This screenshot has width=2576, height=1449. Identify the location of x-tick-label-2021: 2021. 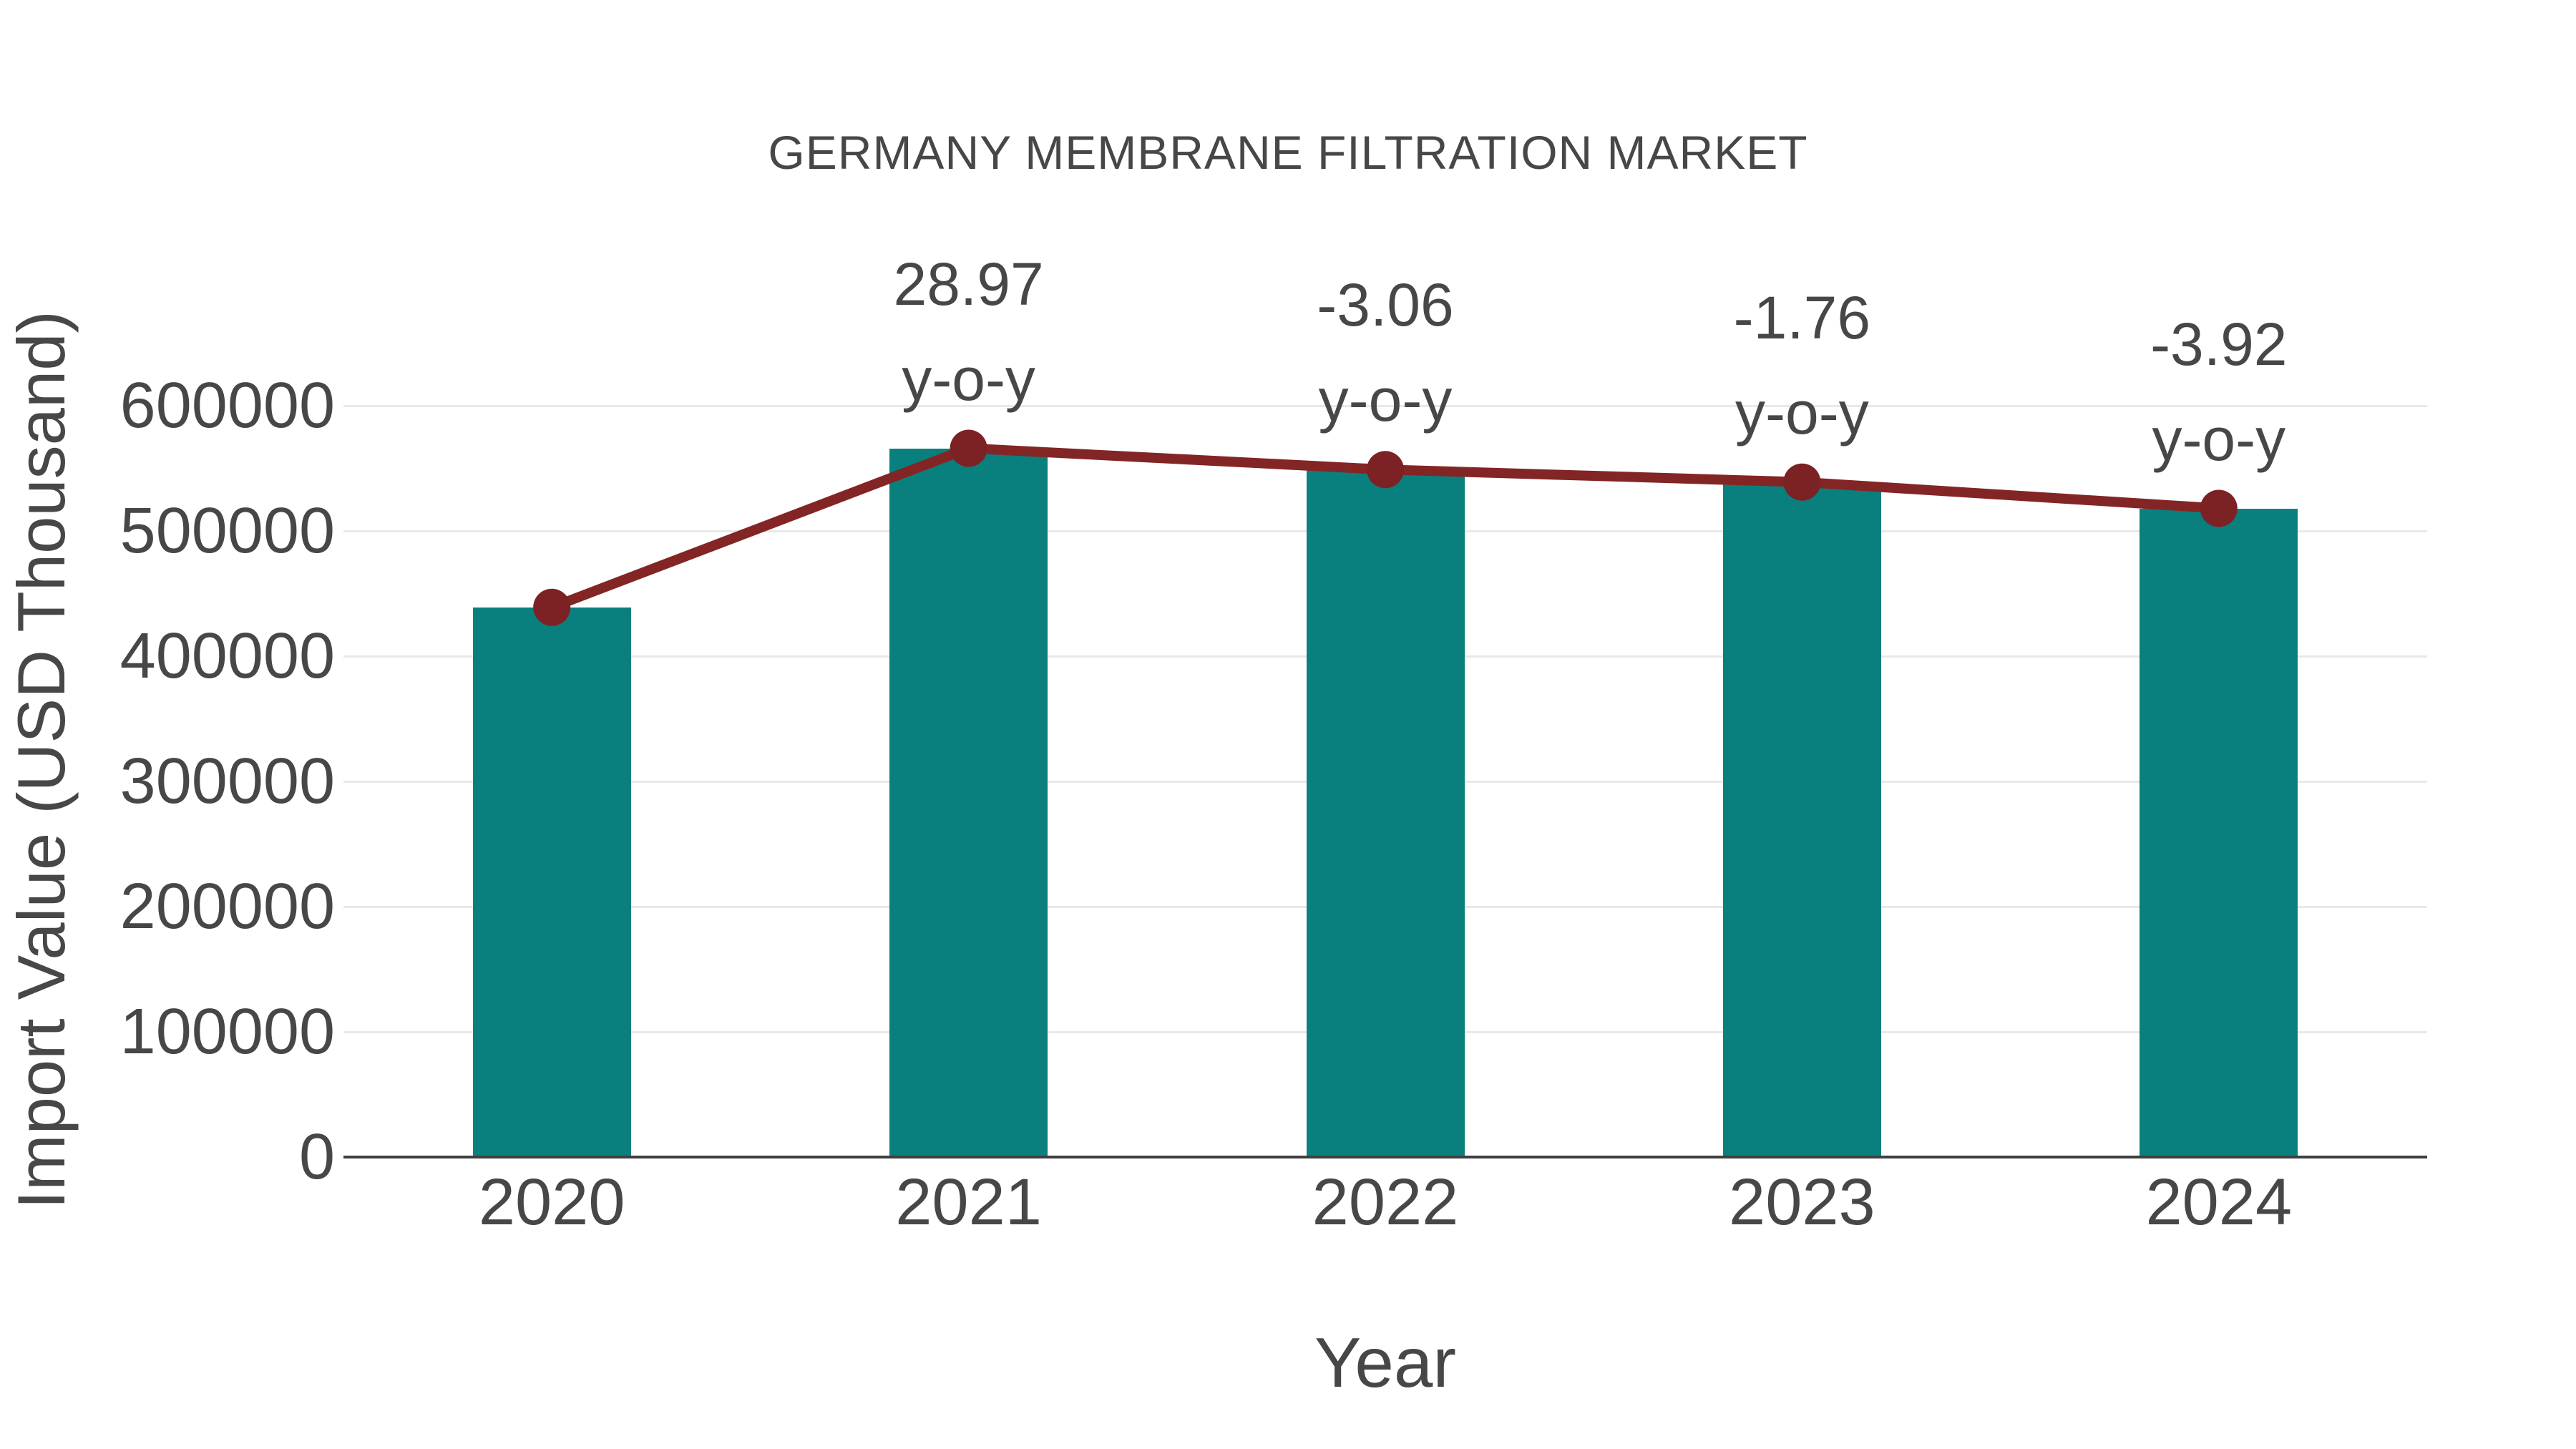
(968, 1202).